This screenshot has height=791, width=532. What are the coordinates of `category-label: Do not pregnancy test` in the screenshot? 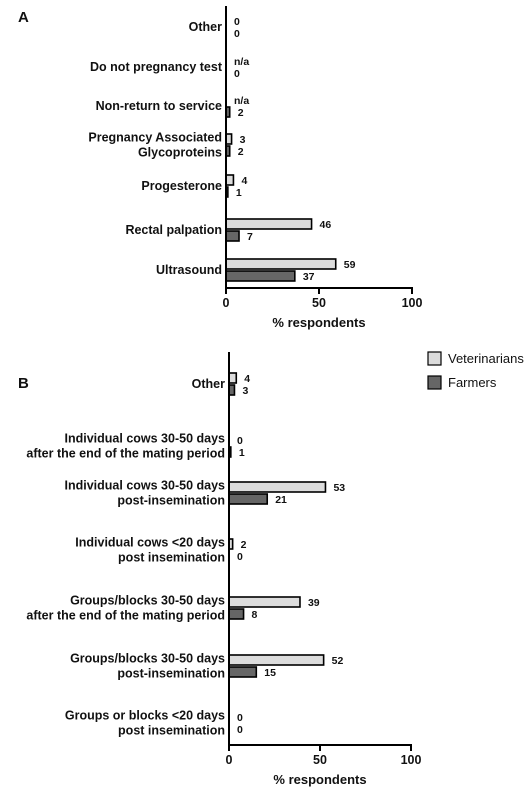 It's located at (156, 67).